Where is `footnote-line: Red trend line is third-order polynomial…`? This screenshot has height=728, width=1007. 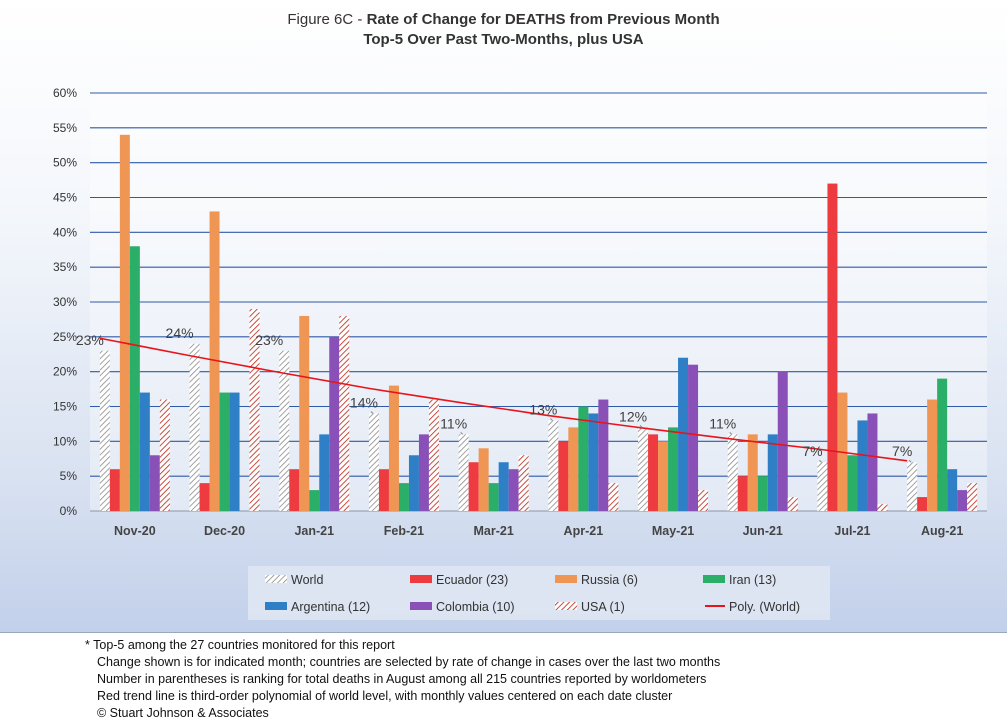
footnote-line: Red trend line is third-order polynomial… is located at coordinates (385, 696).